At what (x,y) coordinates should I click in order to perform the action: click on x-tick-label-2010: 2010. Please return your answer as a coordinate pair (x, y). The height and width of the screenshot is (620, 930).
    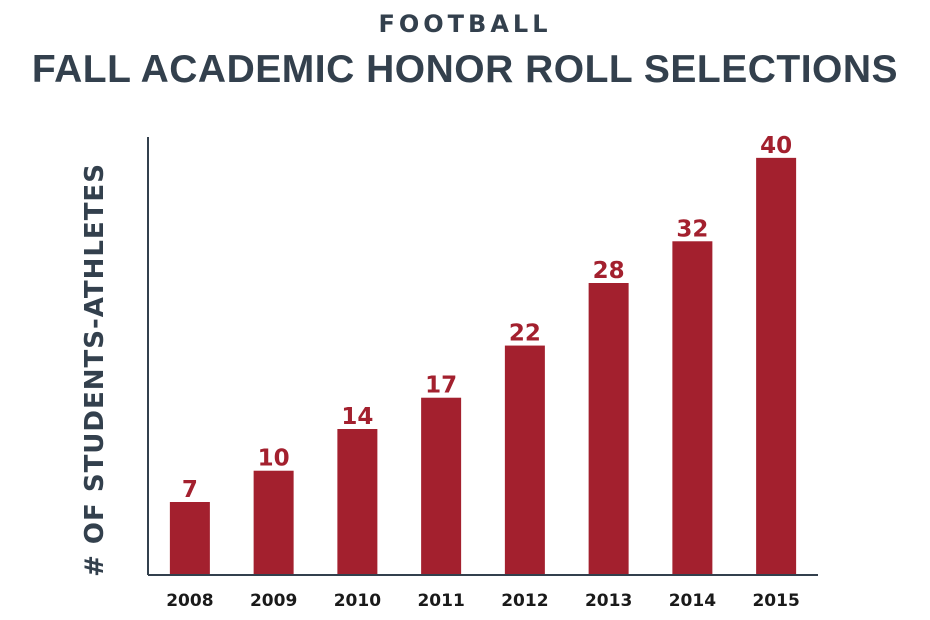
    Looking at the image, I should click on (357, 601).